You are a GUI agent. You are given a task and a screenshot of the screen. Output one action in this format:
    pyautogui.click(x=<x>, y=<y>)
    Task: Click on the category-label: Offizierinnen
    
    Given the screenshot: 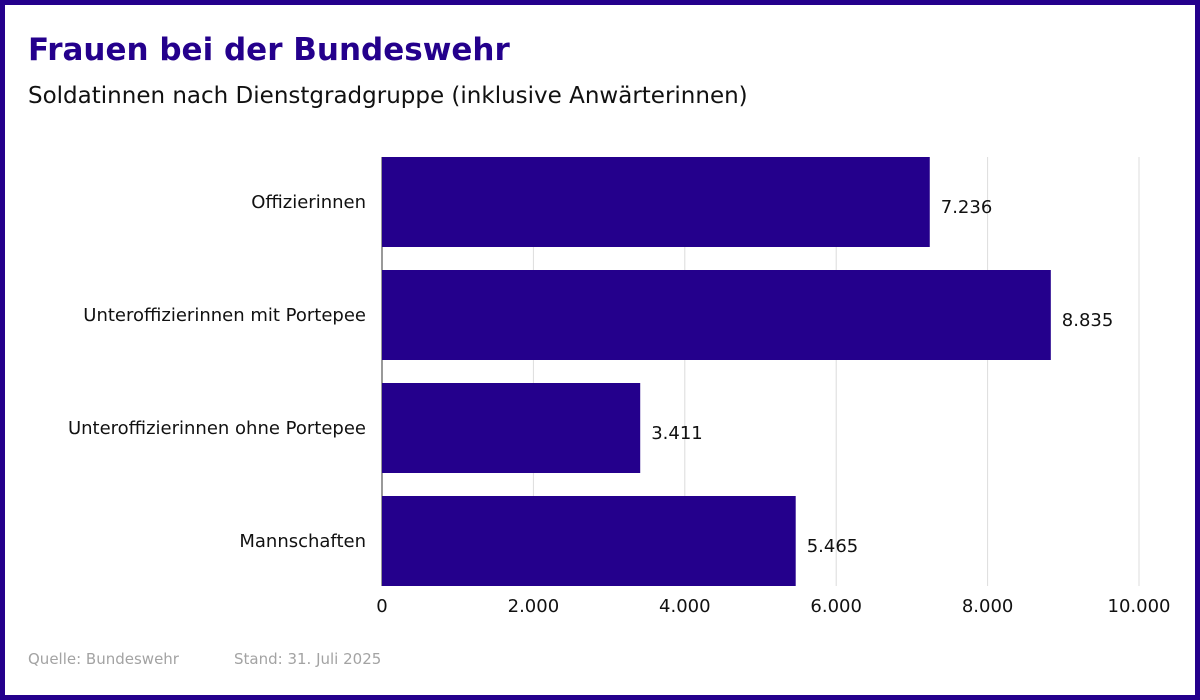 What is the action you would take?
    pyautogui.click(x=308, y=202)
    